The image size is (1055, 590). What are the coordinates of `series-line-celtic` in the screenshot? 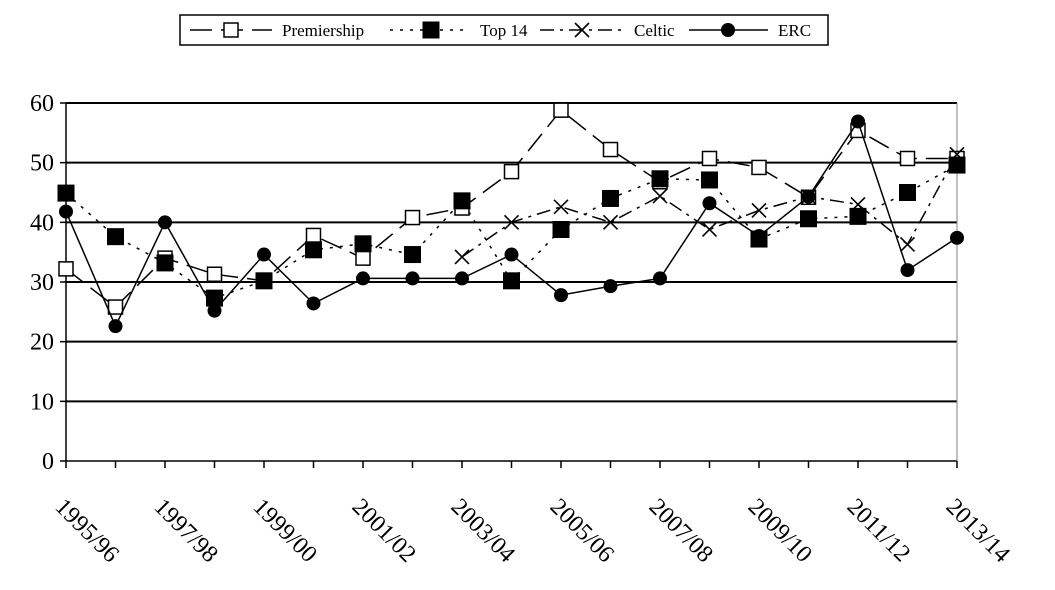 It's located at (709, 205).